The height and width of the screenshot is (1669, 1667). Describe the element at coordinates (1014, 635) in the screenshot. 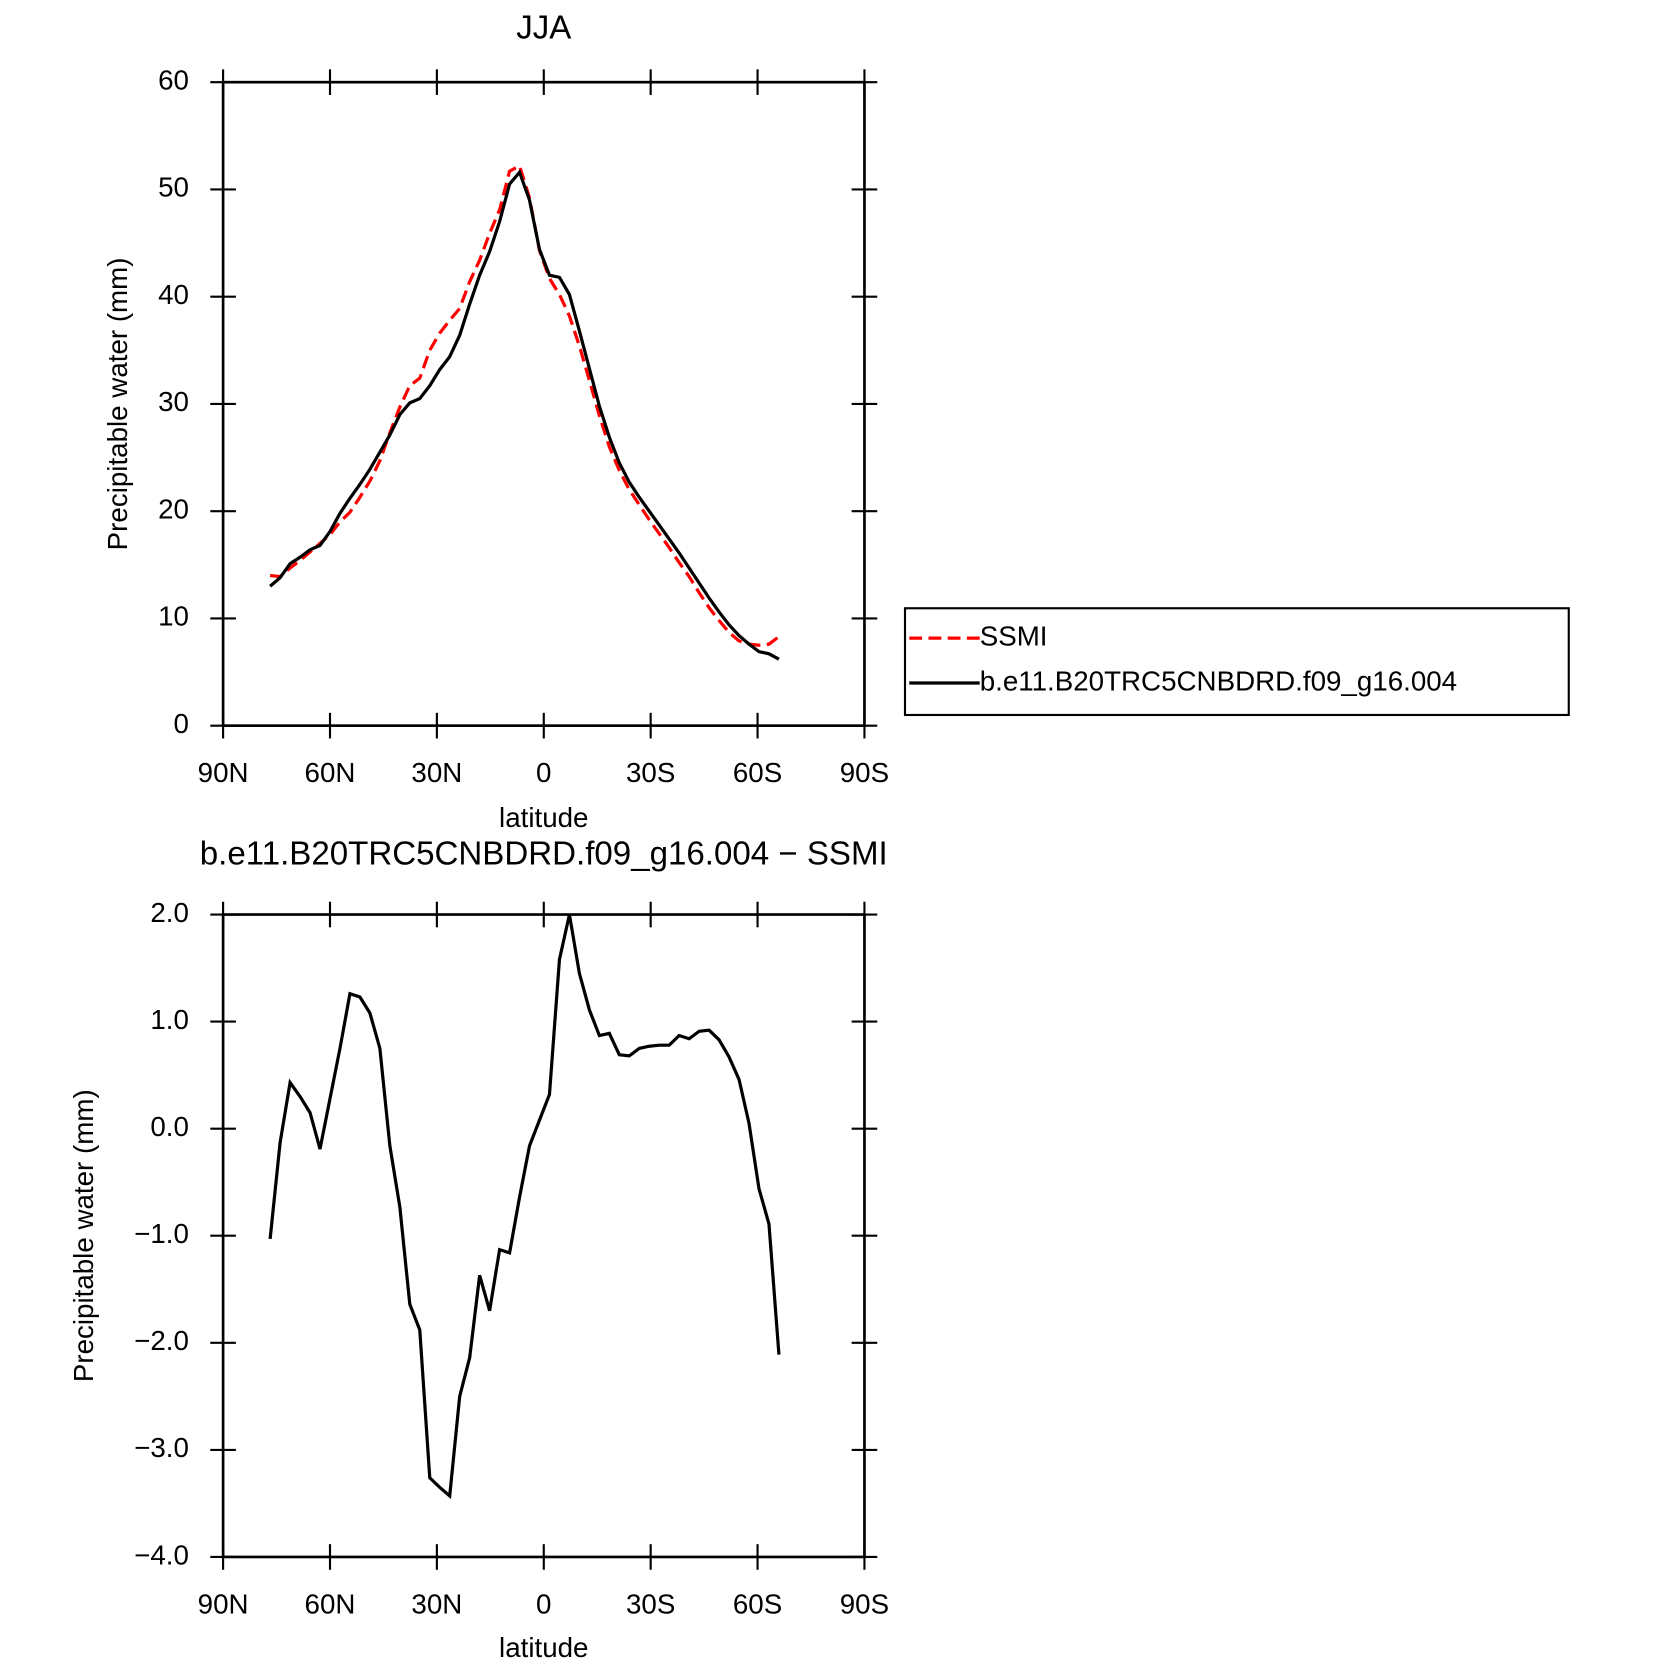

I see `legend-label: SSMI` at that location.